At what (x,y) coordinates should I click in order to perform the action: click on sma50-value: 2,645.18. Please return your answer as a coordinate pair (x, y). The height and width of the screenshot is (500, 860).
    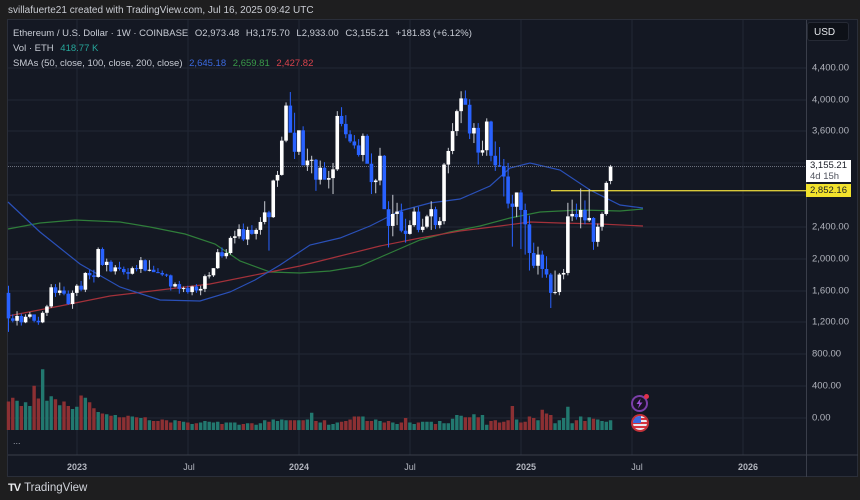
    Looking at the image, I should click on (208, 63).